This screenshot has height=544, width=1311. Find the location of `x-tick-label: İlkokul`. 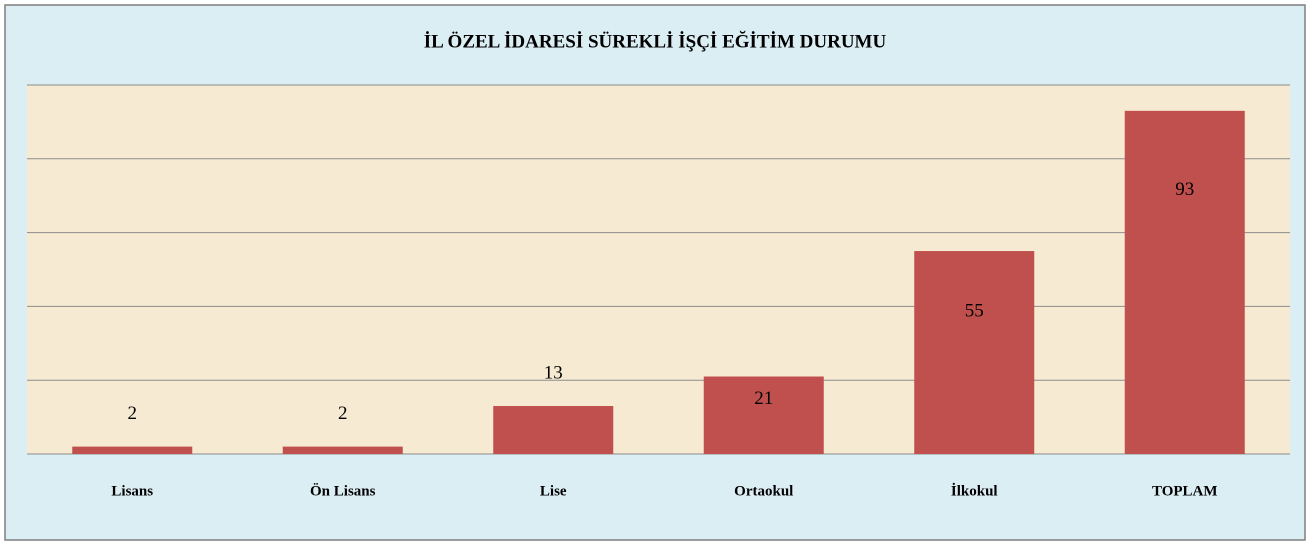

x-tick-label: İlkokul is located at coordinates (974, 490).